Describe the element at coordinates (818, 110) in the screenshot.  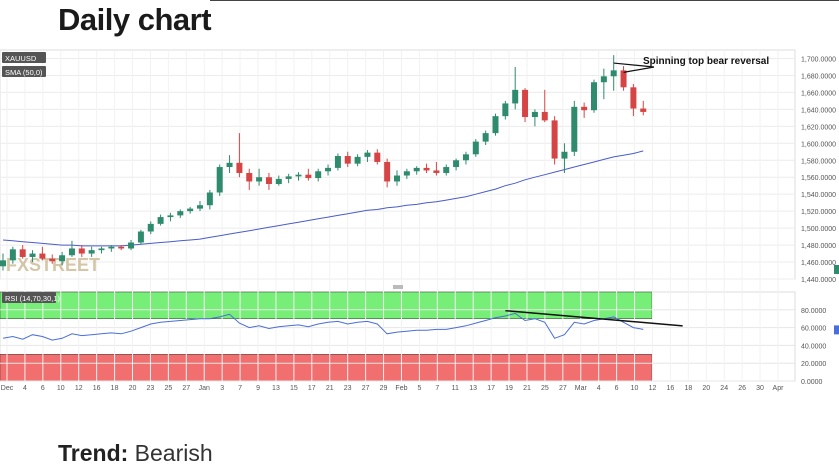
I see `price-tick-label: 1,640.0000` at that location.